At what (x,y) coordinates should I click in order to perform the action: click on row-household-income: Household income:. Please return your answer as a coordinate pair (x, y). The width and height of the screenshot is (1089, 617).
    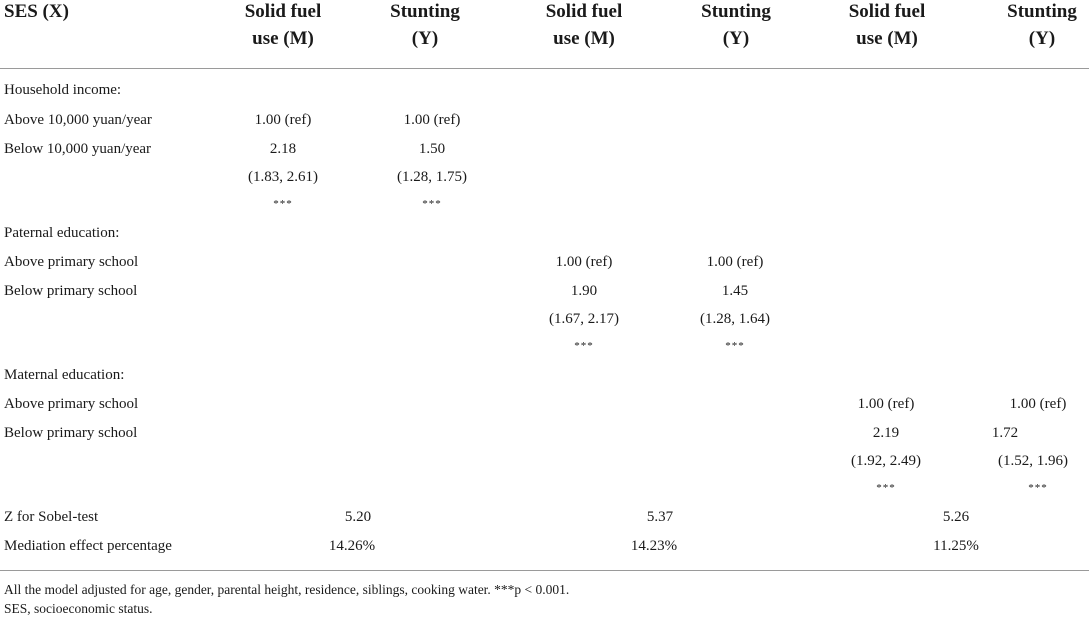
    Looking at the image, I should click on (63, 90).